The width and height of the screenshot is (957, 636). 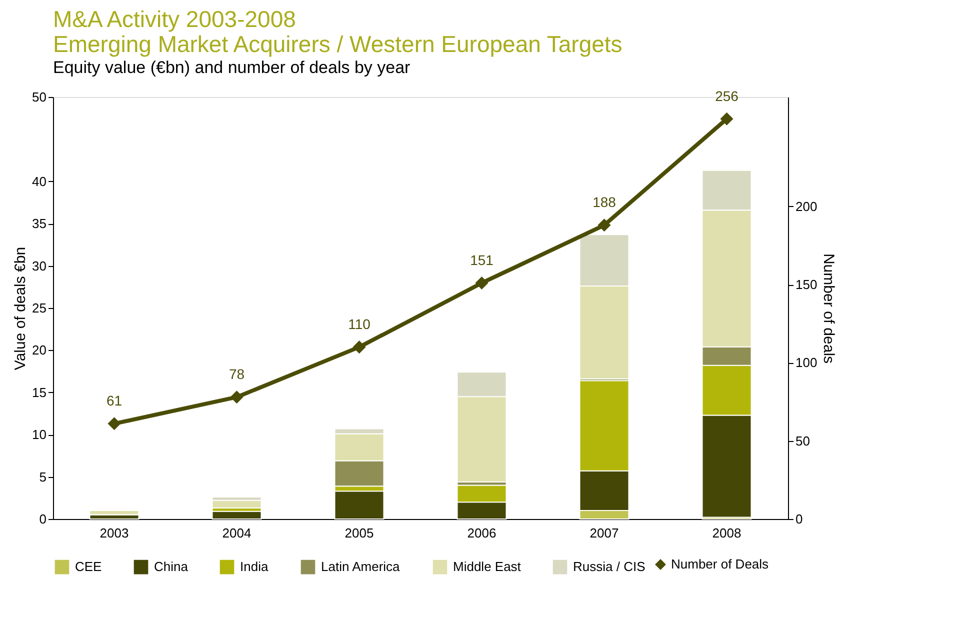 What do you see at coordinates (39, 350) in the screenshot?
I see `y-tick-label: 20` at bounding box center [39, 350].